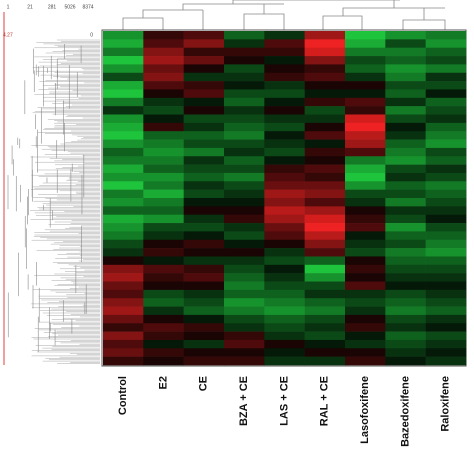 The width and height of the screenshot is (474, 465). I want to click on dendrogram-max-label: 4.27, so click(8, 35).